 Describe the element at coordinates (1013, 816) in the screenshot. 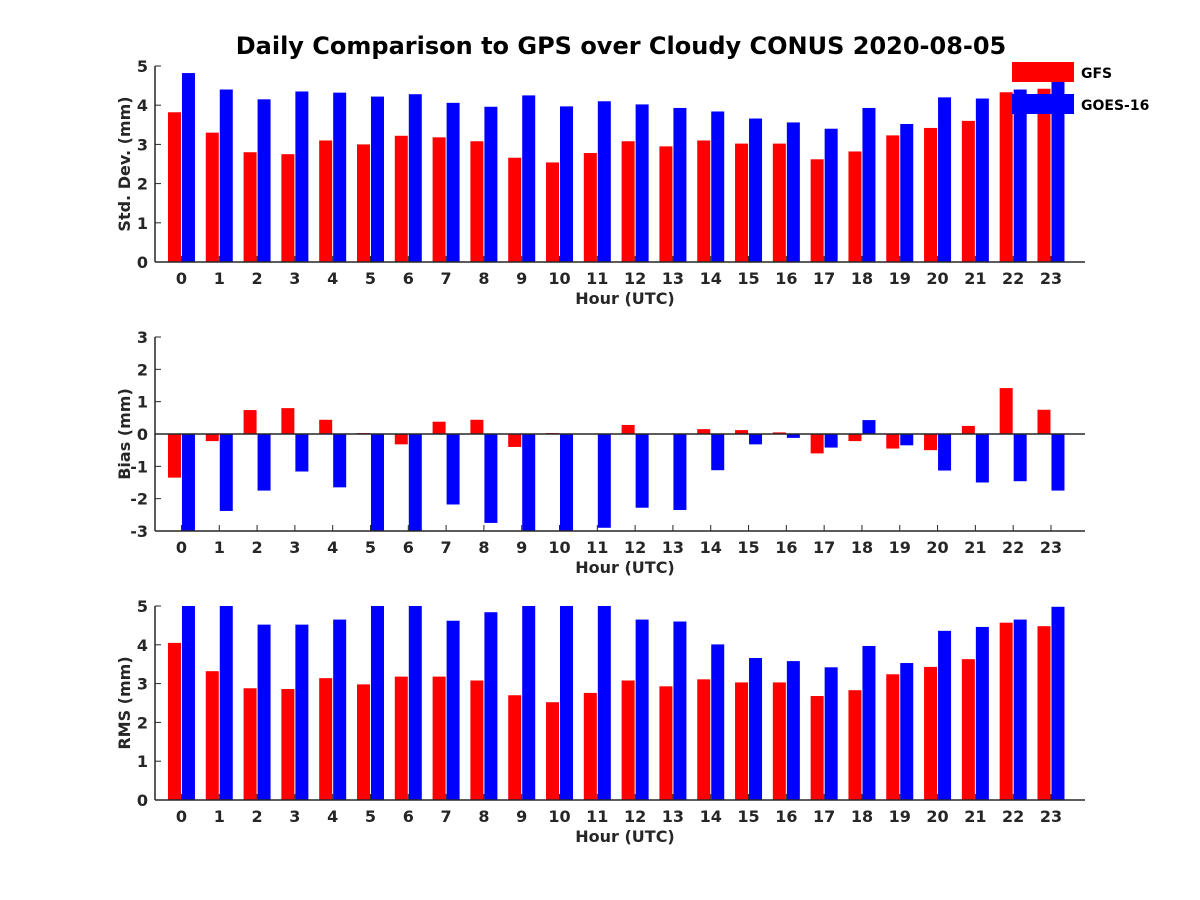

I see `x-tick-label: 22` at that location.